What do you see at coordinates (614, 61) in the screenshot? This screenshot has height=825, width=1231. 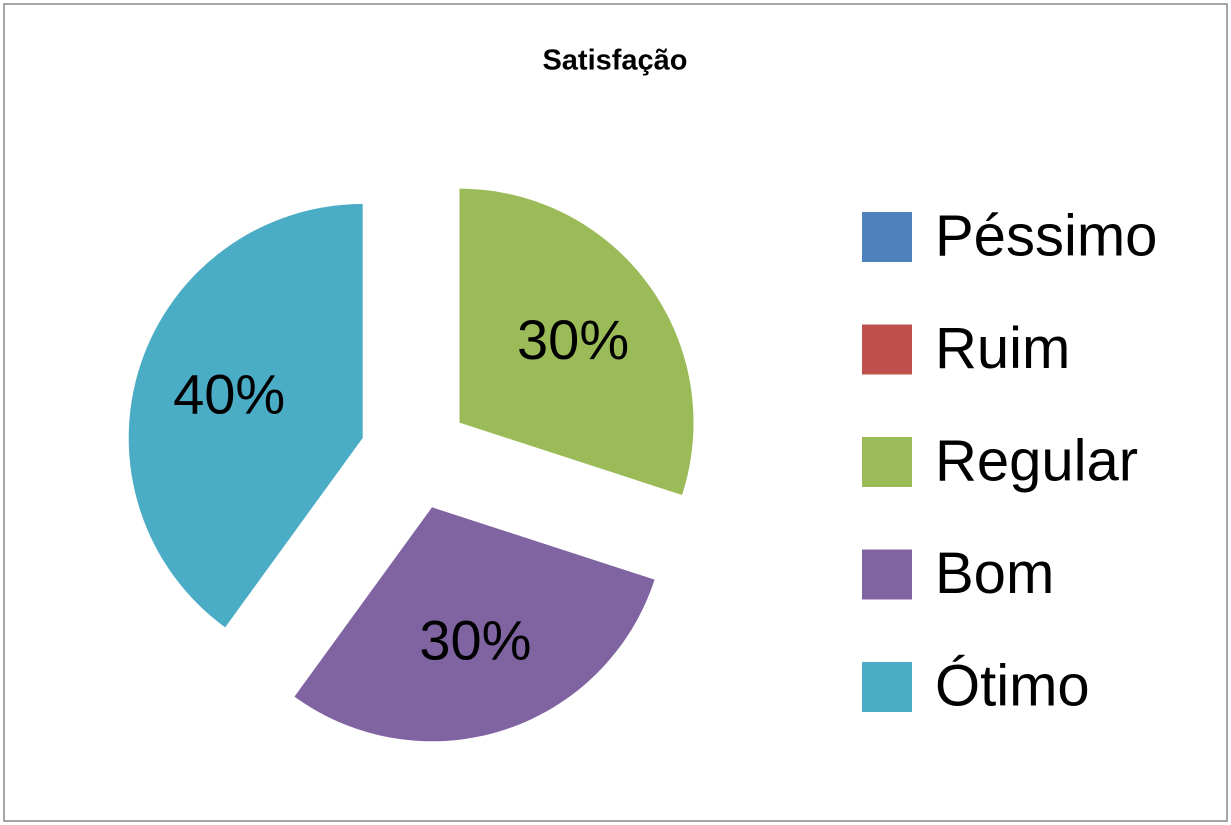 I see `chart-title: Satisfação` at bounding box center [614, 61].